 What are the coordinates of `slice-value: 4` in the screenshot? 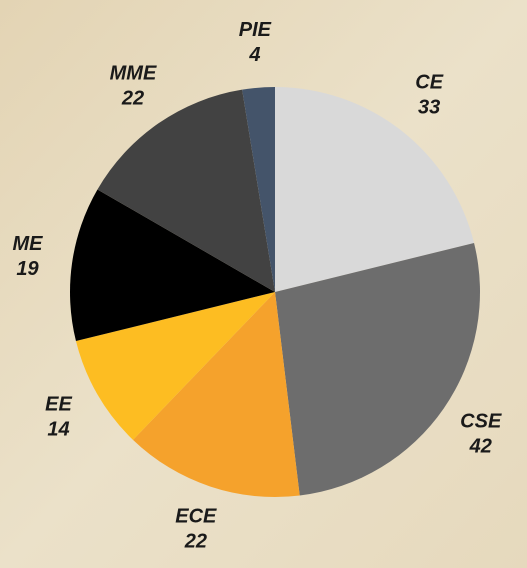 It's located at (254, 55).